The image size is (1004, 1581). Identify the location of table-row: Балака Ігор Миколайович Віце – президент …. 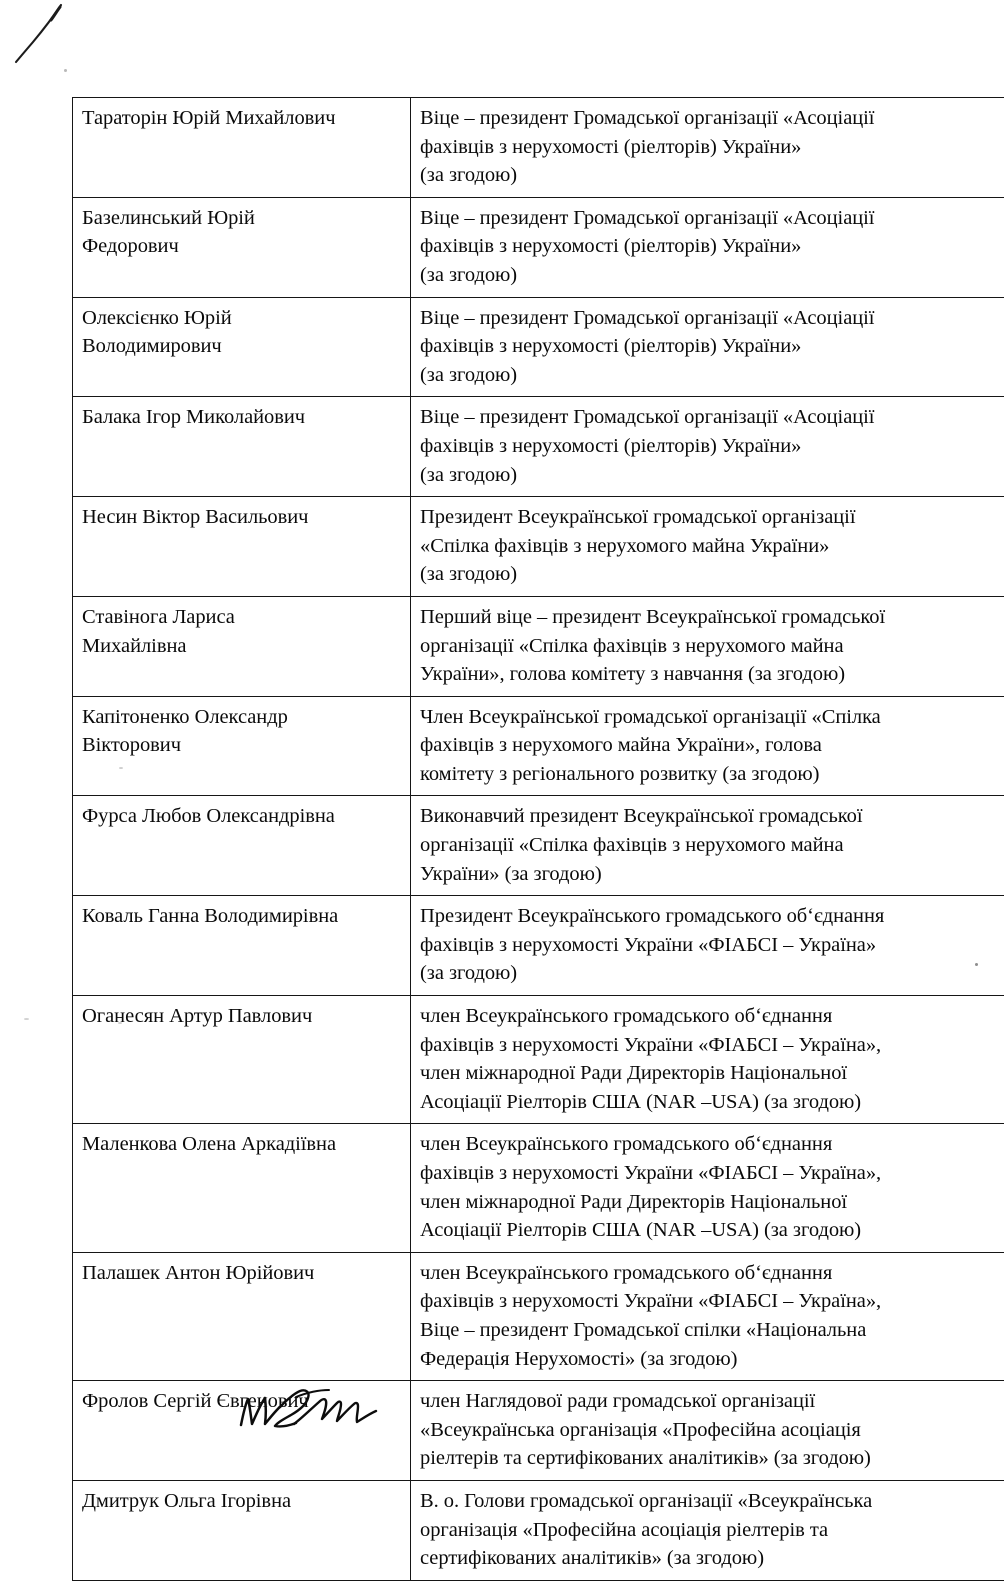
(538, 447).